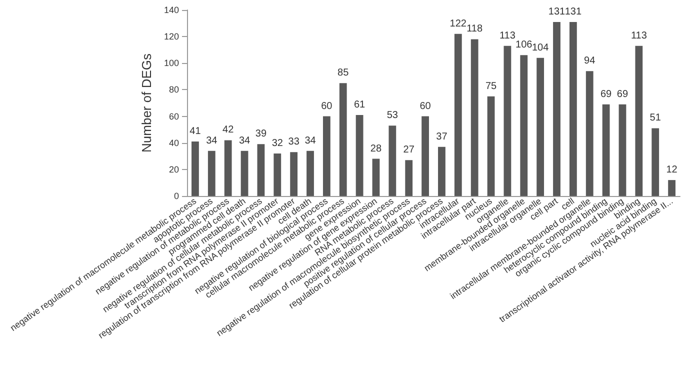 The height and width of the screenshot is (388, 685). What do you see at coordinates (173, 169) in the screenshot?
I see `y-tick-label: 20` at bounding box center [173, 169].